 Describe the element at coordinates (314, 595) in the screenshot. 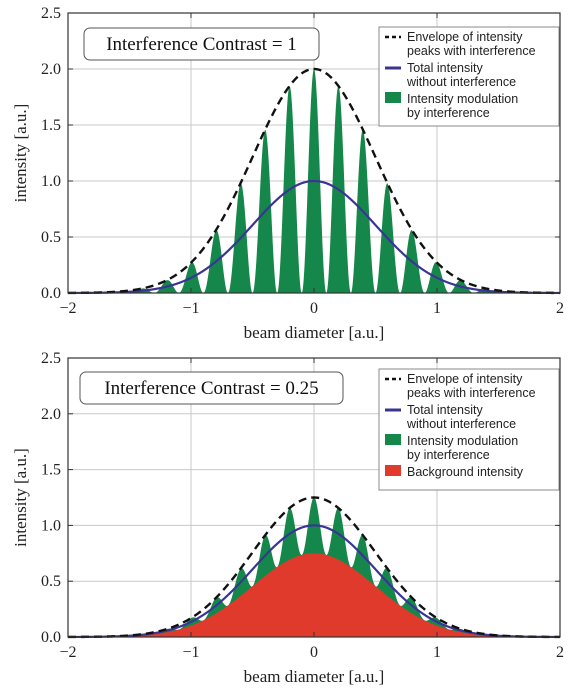

I see `series-background-intensity-fill` at that location.